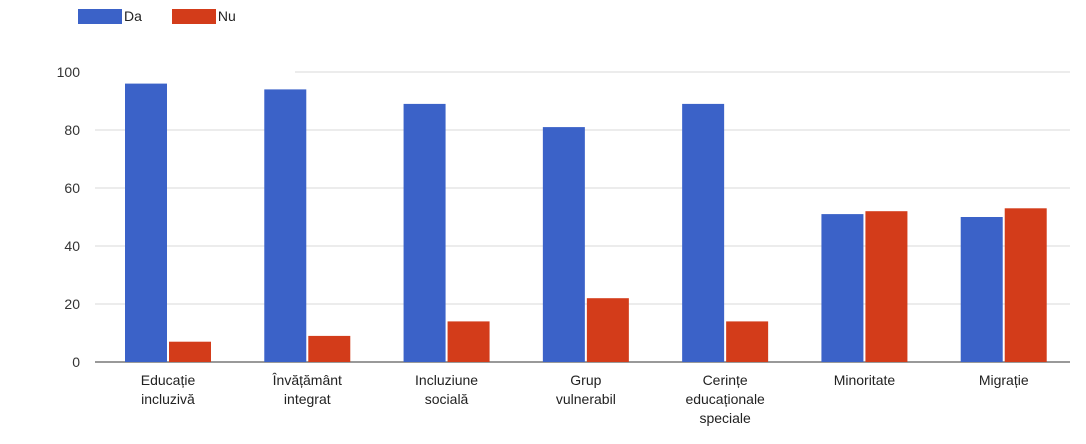  Describe the element at coordinates (307, 389) in the screenshot. I see `x-tick-label-1: Învățământ integrat` at that location.